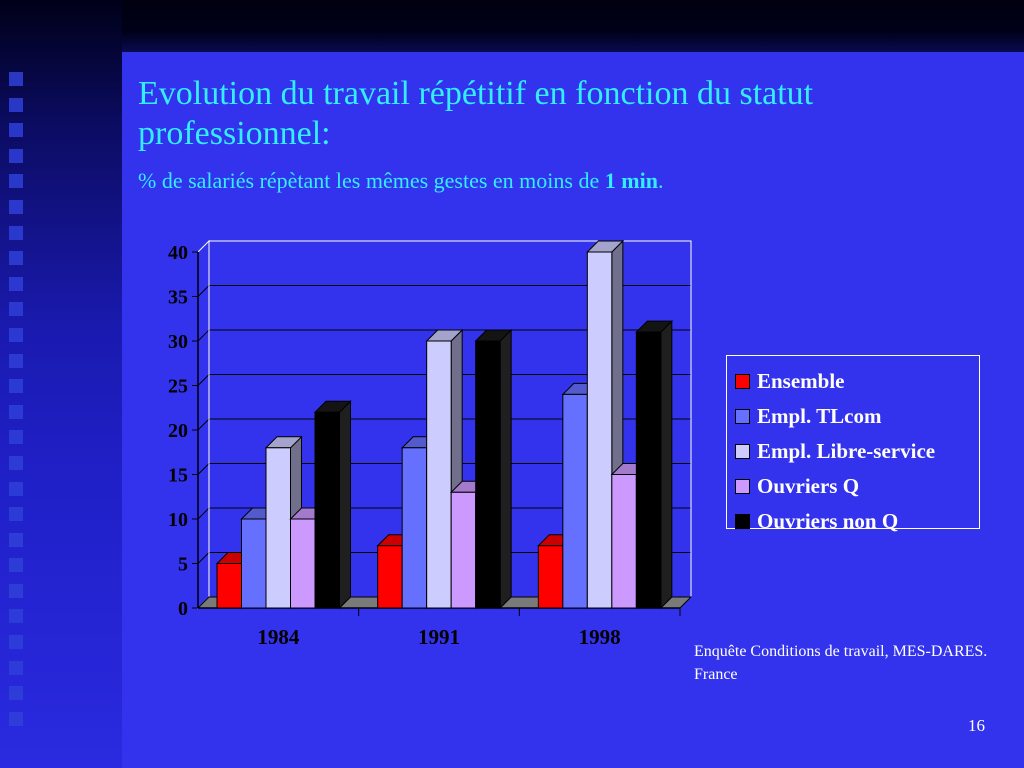 The width and height of the screenshot is (1024, 768). Describe the element at coordinates (853, 381) in the screenshot. I see `legend-item: Ensemble` at that location.